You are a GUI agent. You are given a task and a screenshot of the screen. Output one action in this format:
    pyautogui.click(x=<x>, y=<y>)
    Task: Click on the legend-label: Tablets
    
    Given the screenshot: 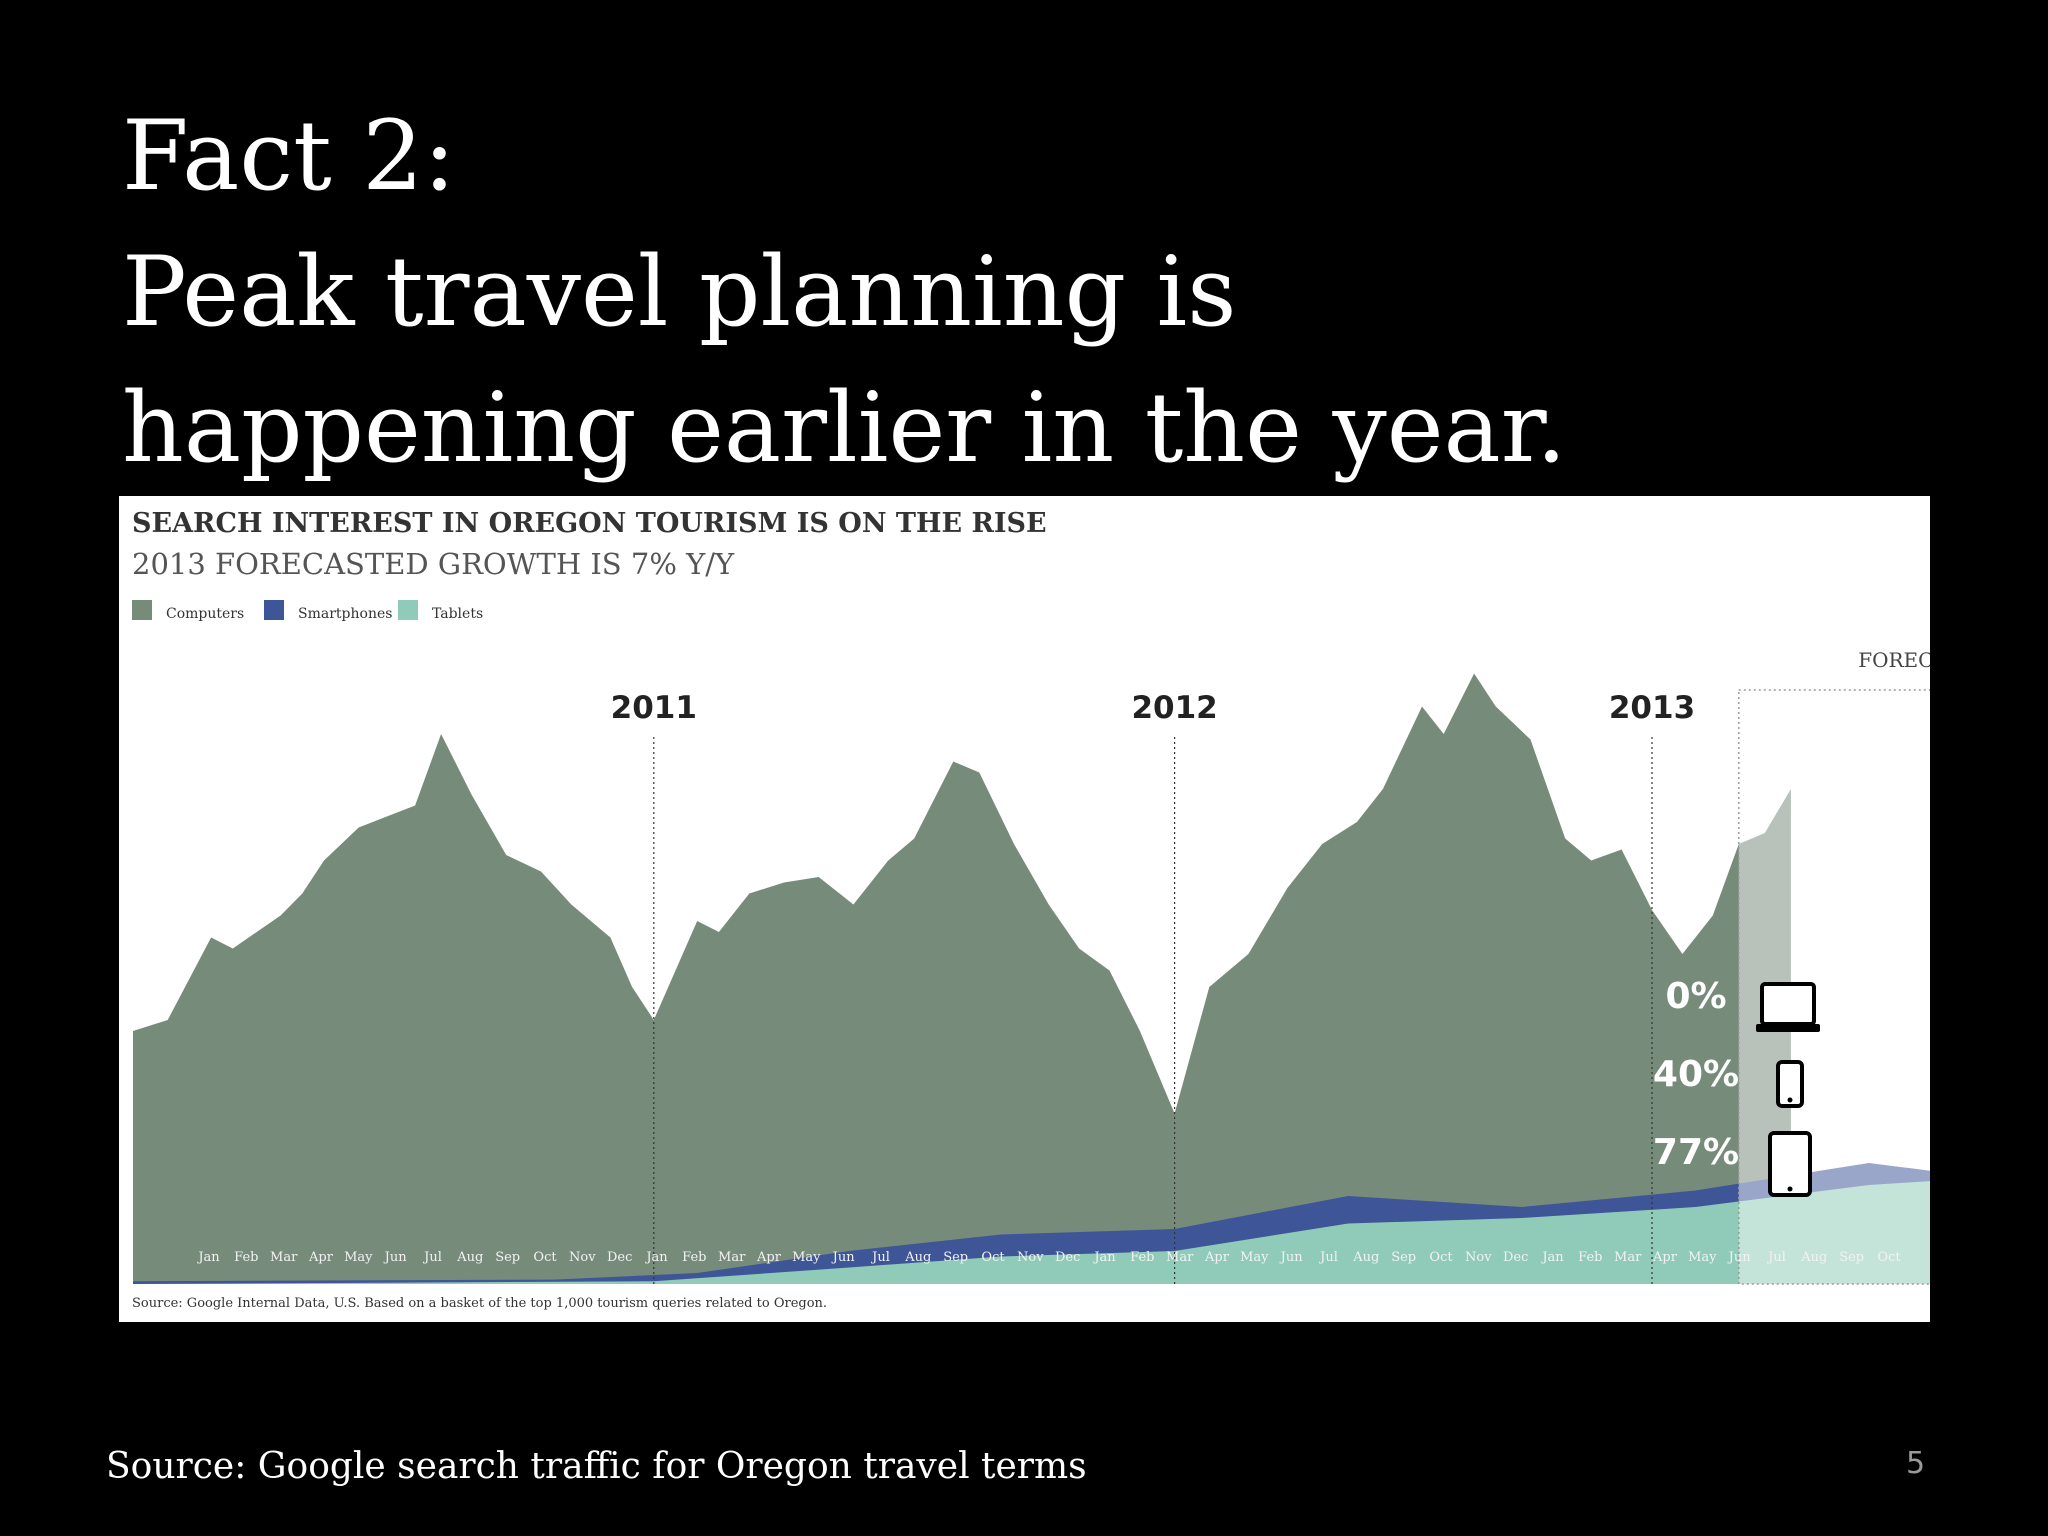 What is the action you would take?
    pyautogui.click(x=457, y=614)
    